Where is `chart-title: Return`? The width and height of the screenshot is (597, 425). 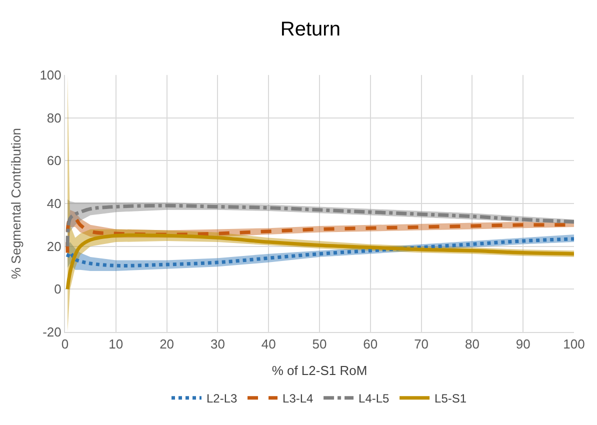
chart-title: Return is located at coordinates (310, 29).